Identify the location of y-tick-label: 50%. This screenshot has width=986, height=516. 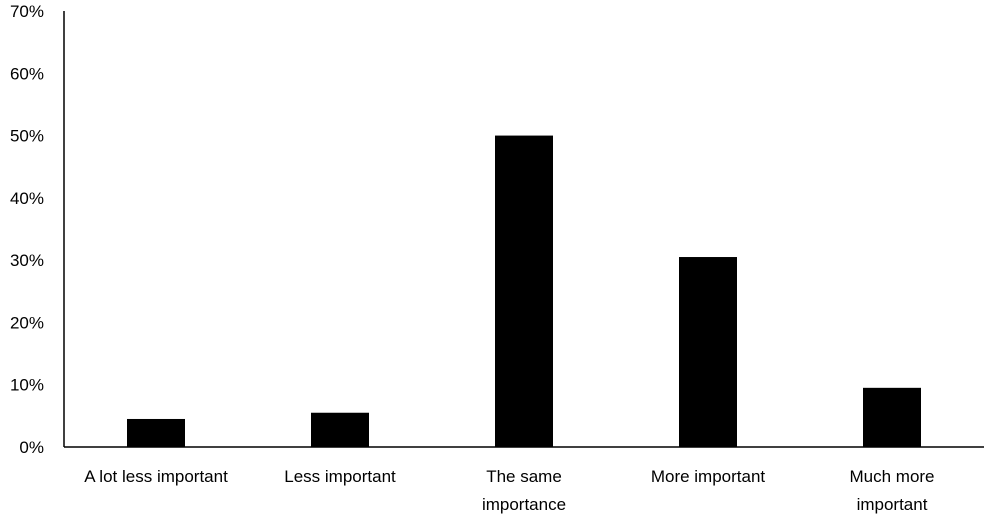
(27, 136).